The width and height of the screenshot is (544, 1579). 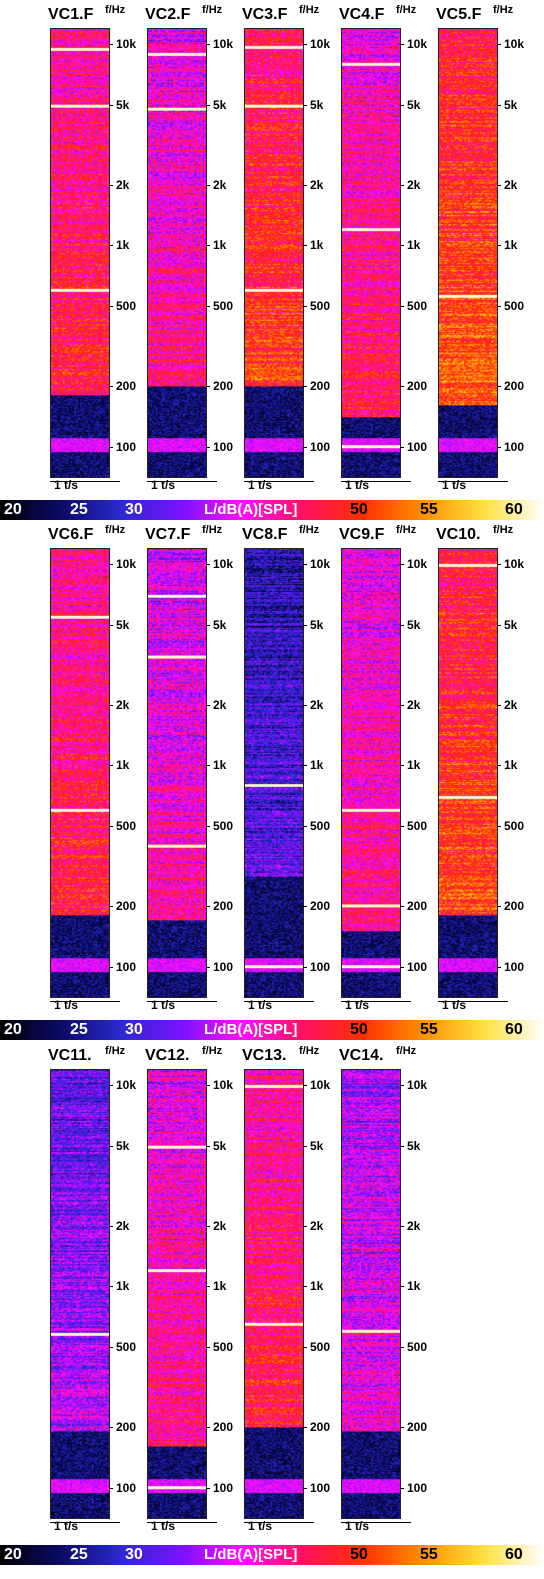 I want to click on colorbar-tick-label: 50, so click(x=359, y=509).